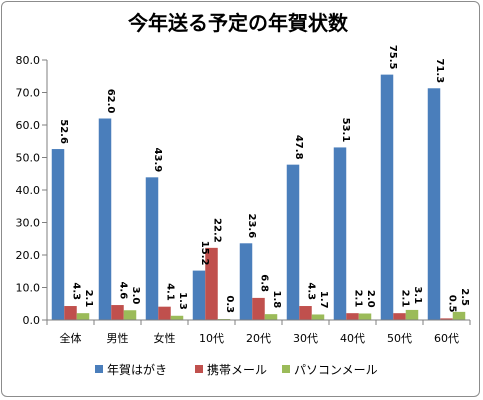  Describe the element at coordinates (217, 230) in the screenshot. I see `data-label: 22.2` at that location.